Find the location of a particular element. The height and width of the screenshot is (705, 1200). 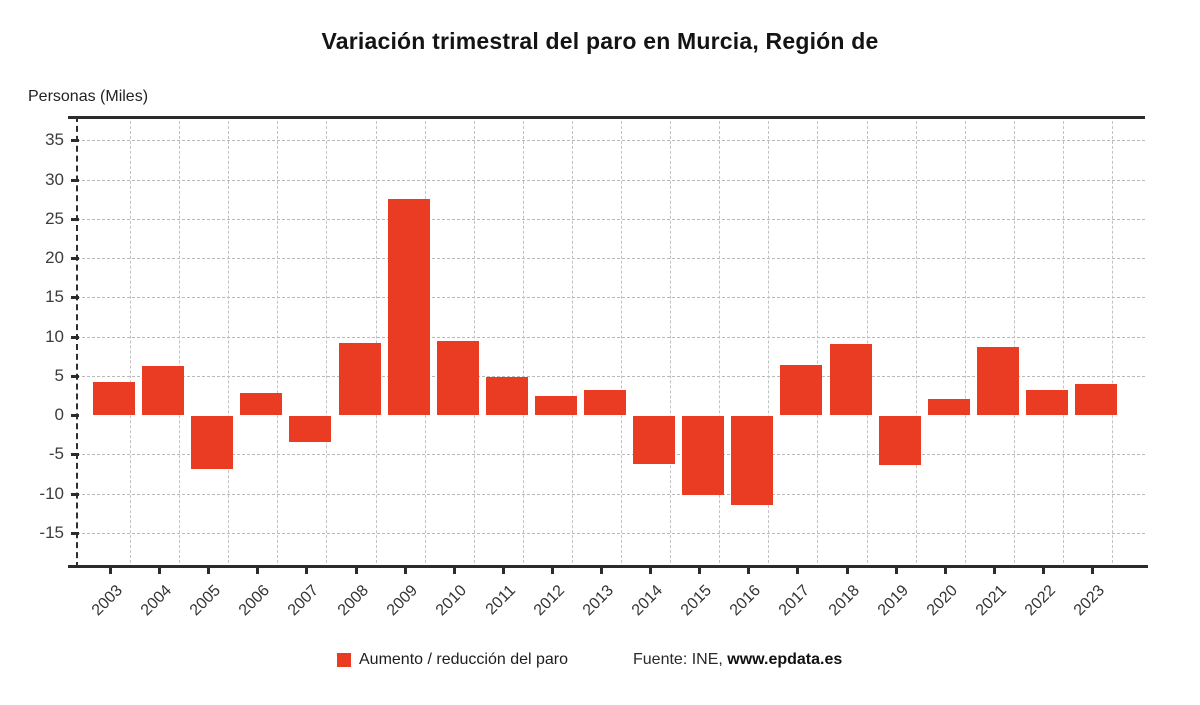

bar-2022 is located at coordinates (1046, 402).